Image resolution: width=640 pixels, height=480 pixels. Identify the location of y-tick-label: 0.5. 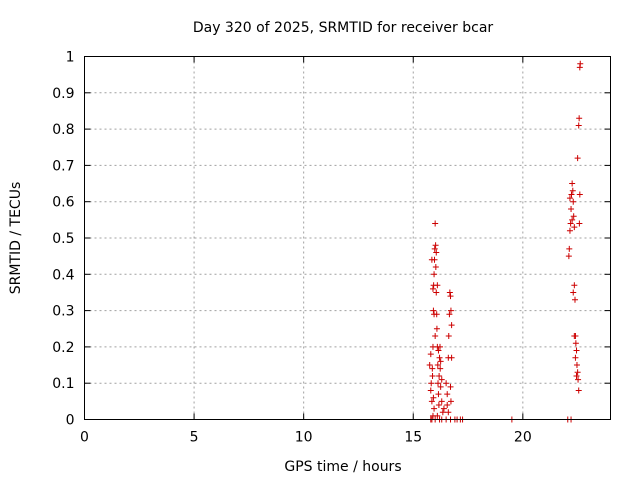
(63, 239).